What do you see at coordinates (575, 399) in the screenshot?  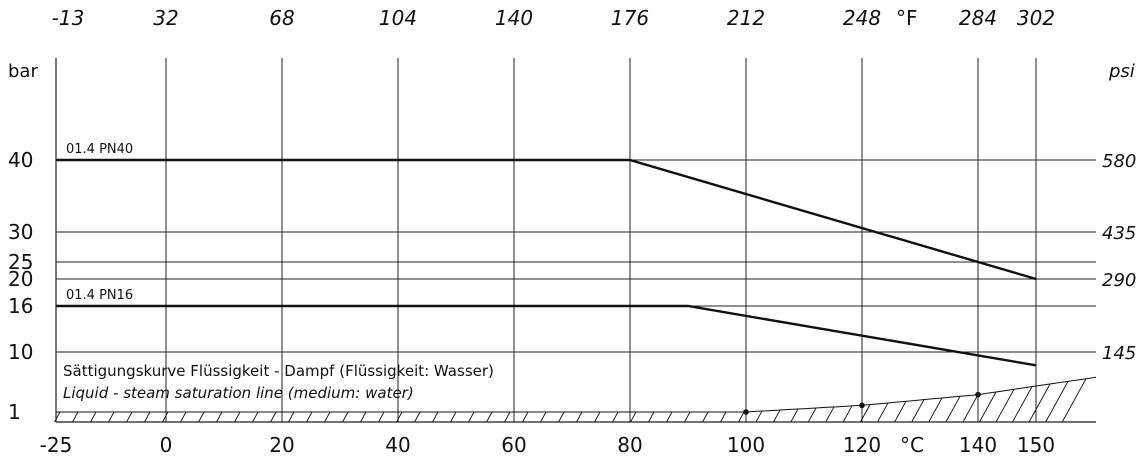 I see `hatch-region` at bounding box center [575, 399].